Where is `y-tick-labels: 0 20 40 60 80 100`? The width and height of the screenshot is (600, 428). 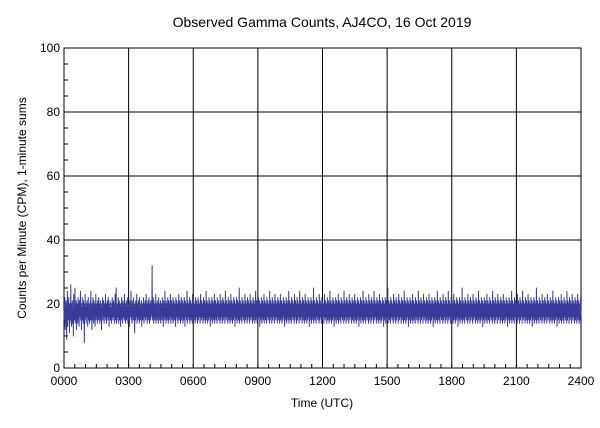 y-tick-labels: 0 20 40 60 80 100 is located at coordinates (50, 208).